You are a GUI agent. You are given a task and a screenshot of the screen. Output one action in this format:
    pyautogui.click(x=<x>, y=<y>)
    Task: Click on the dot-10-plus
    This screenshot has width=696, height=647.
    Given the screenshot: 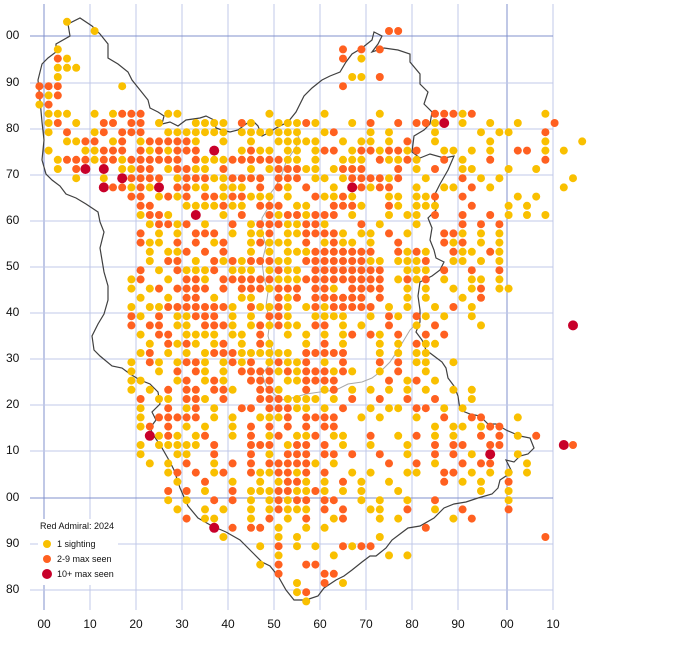 What is the action you would take?
    pyautogui.click(x=352, y=187)
    